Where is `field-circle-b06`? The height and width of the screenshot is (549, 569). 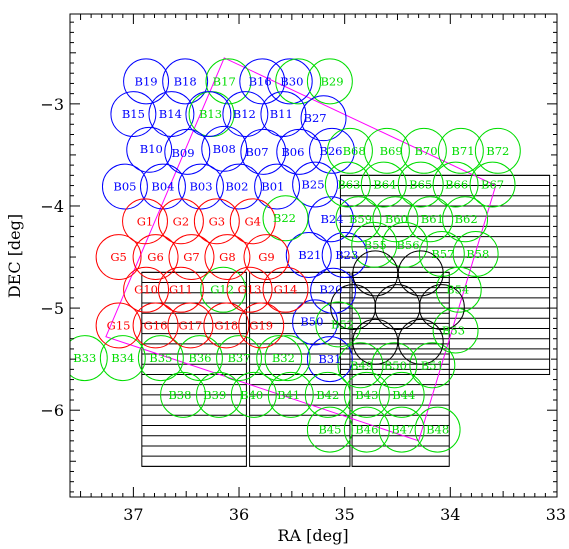 field-circle-b06 is located at coordinates (299, 151).